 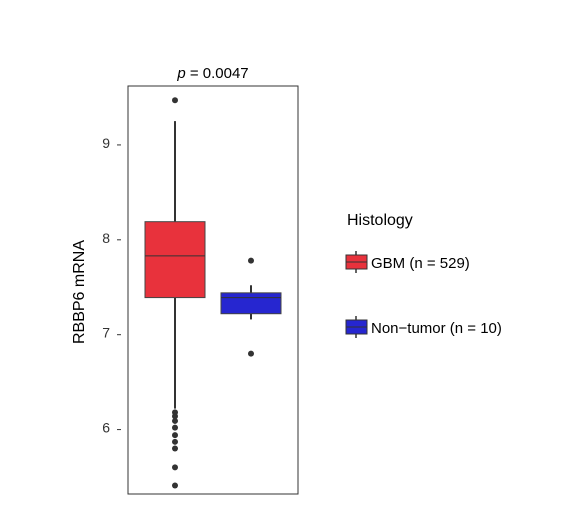 What do you see at coordinates (79, 292) in the screenshot?
I see `y-axis-label: RBBP6 mRNA` at bounding box center [79, 292].